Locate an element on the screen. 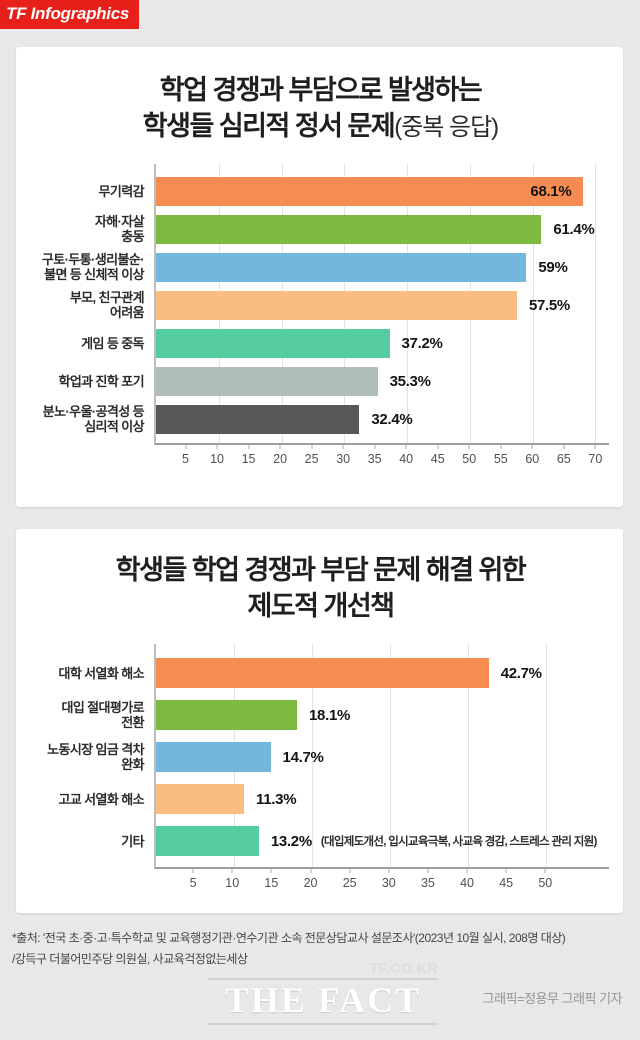  the-fact-logo: THE FACT is located at coordinates (323, 1000).